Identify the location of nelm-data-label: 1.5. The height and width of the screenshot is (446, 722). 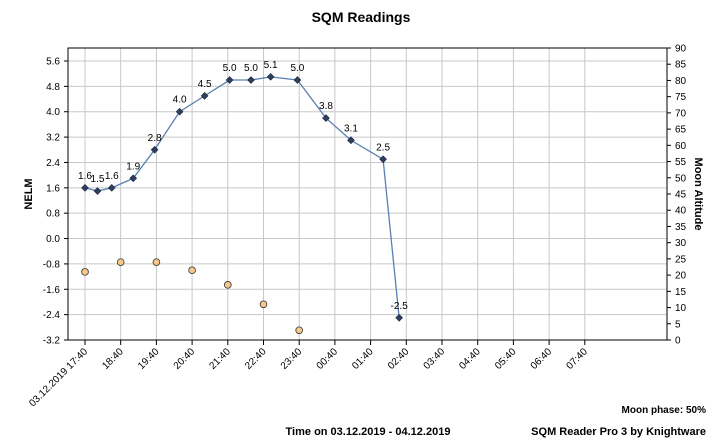
(98, 179).